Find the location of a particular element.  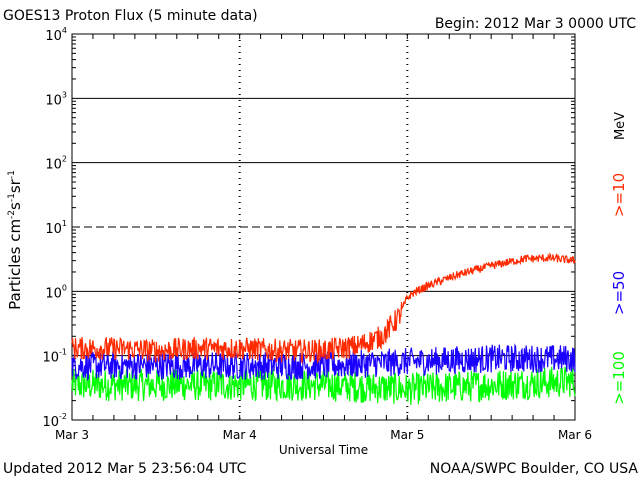

credit-text: NOAA/SWPC Boulder, CO USA is located at coordinates (533, 469).